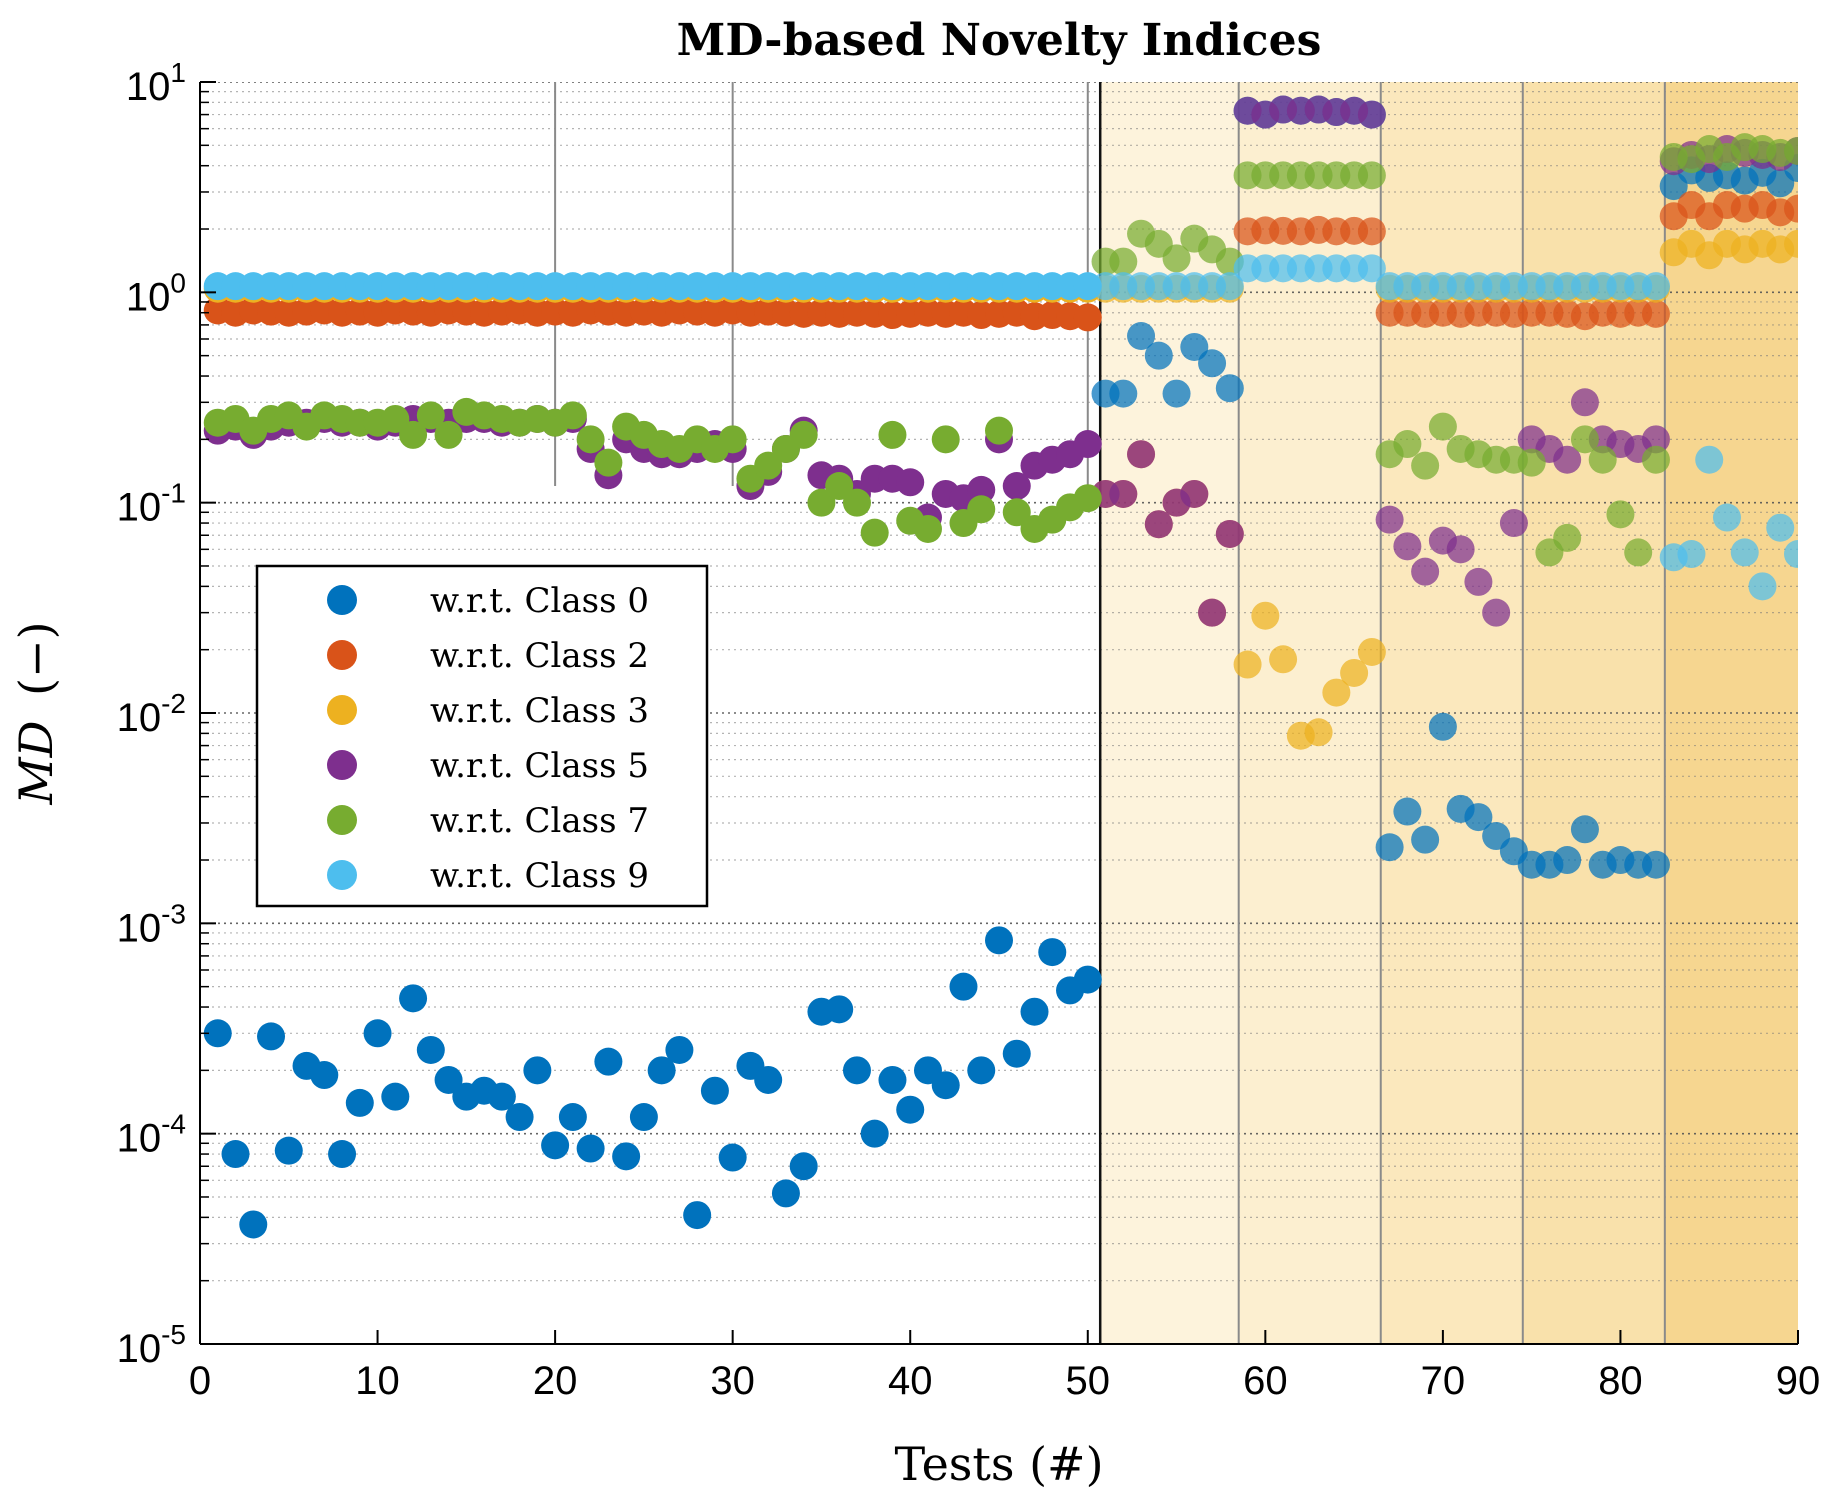 The height and width of the screenshot is (1497, 1833). I want to click on x-tick-label: 30, so click(732, 1381).